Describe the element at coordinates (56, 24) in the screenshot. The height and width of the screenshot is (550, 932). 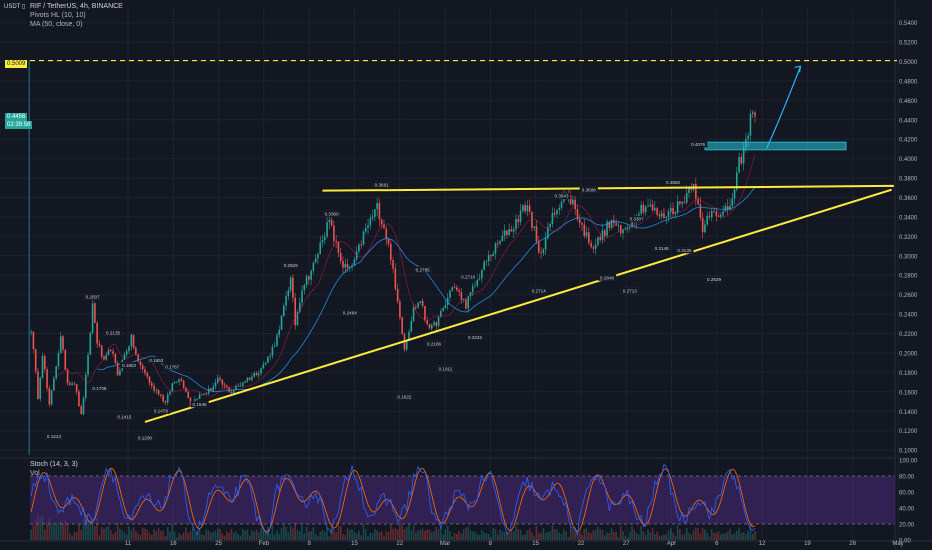
I see `indicator-ma-label: MA (50, close, 0)` at that location.